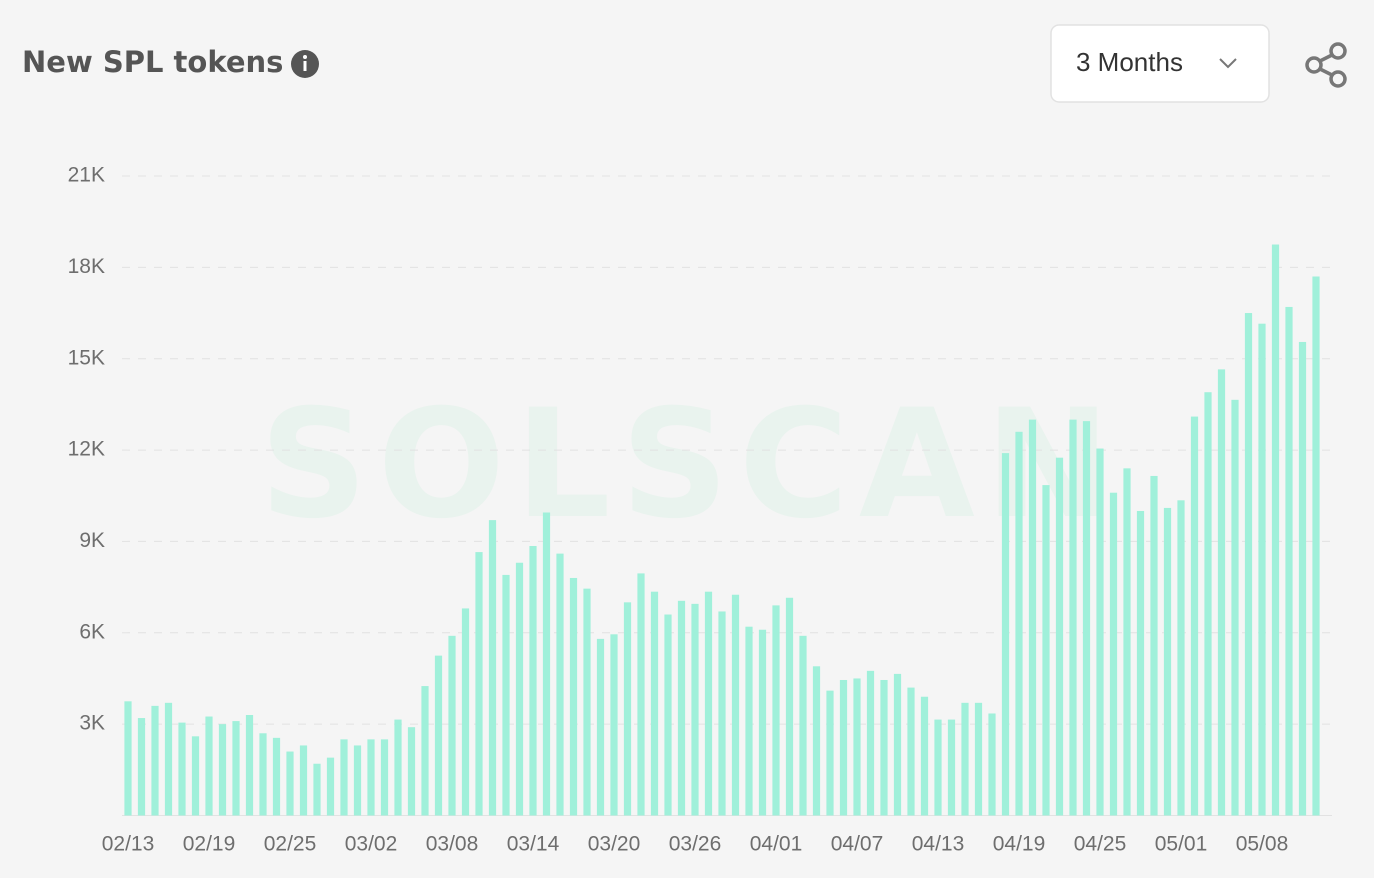 The height and width of the screenshot is (878, 1374). I want to click on x-tick-label: 02/19, so click(209, 844).